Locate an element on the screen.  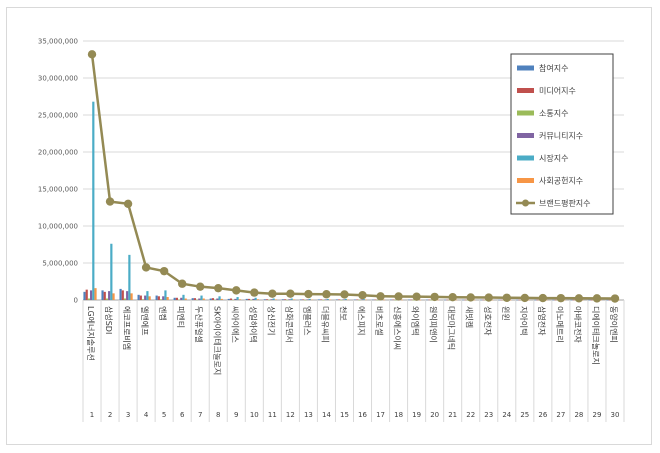
category-index: 30 is located at coordinates (615, 415).